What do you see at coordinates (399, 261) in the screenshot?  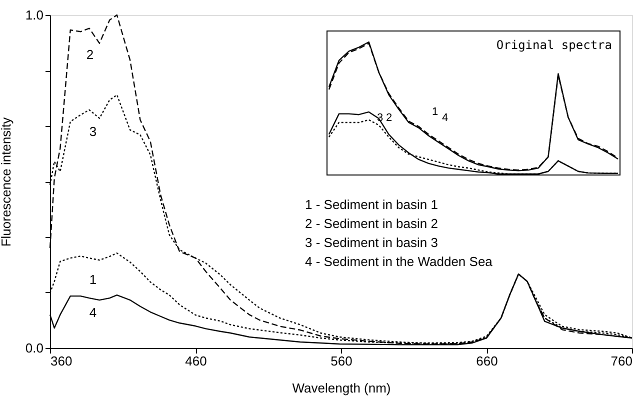 I see `annotation: 4 - Sediment in the Wadden Sea` at bounding box center [399, 261].